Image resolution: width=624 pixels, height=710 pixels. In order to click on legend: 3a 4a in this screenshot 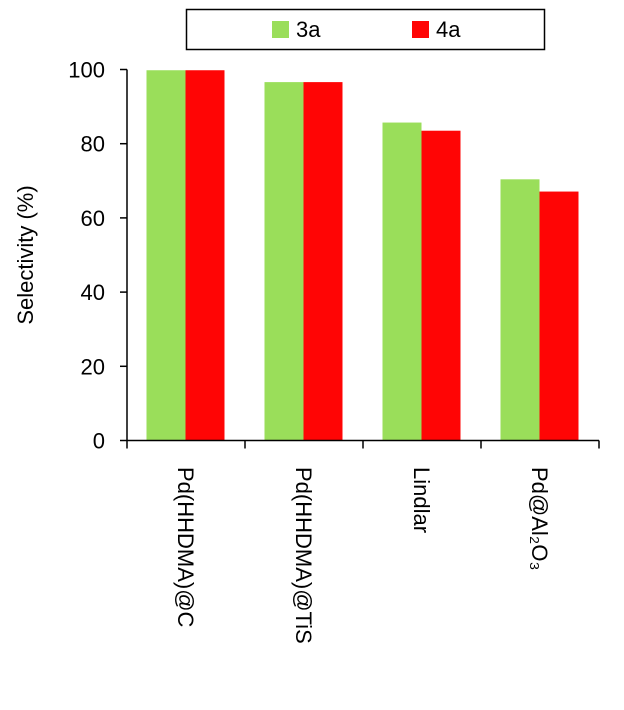, I will do `click(365, 29)`.